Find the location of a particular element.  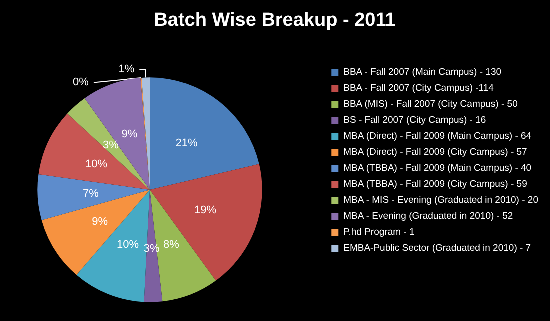

data-label: 1% is located at coordinates (126, 70).